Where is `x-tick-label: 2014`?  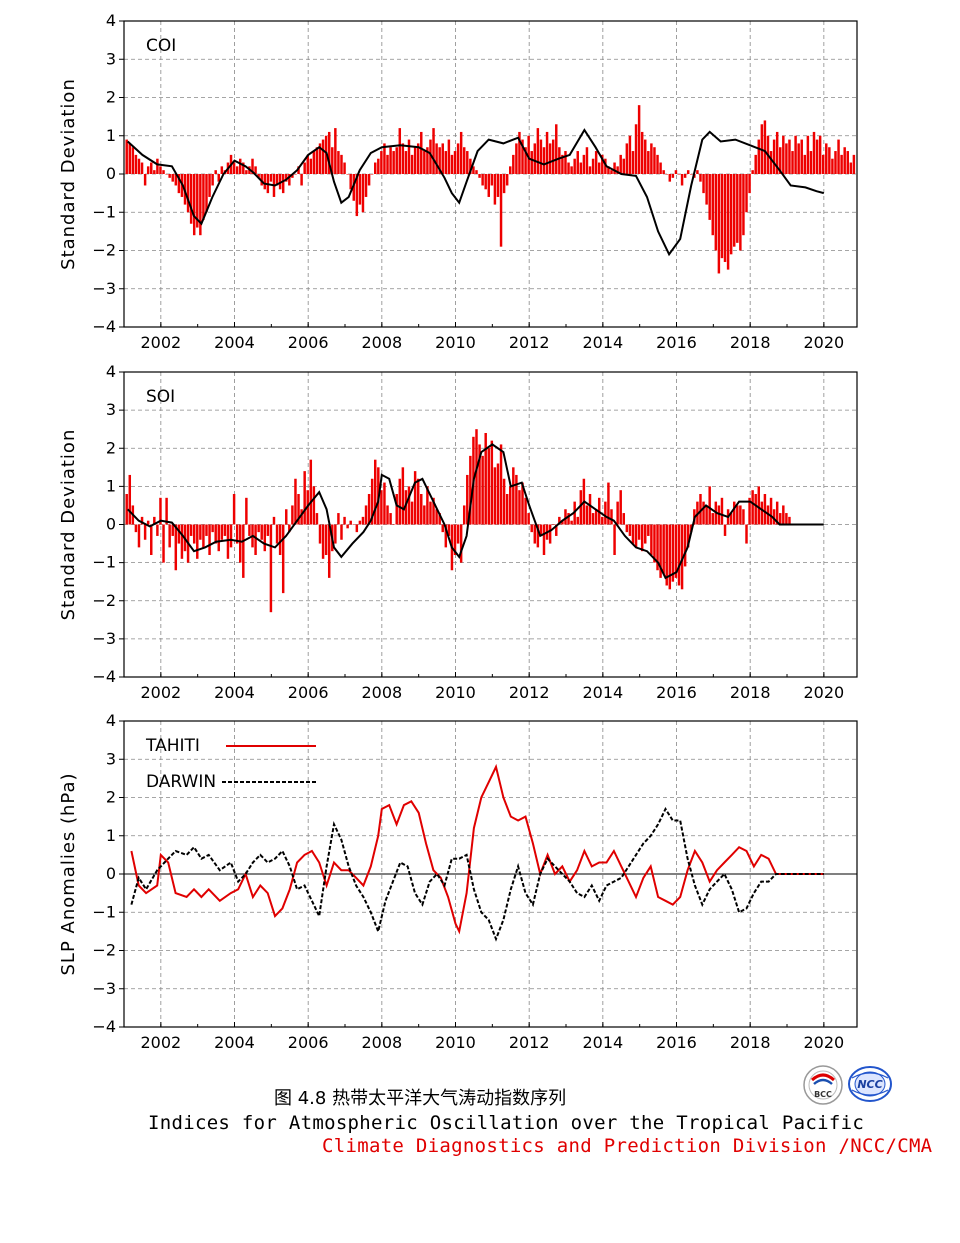 x-tick-label: 2014 is located at coordinates (602, 342).